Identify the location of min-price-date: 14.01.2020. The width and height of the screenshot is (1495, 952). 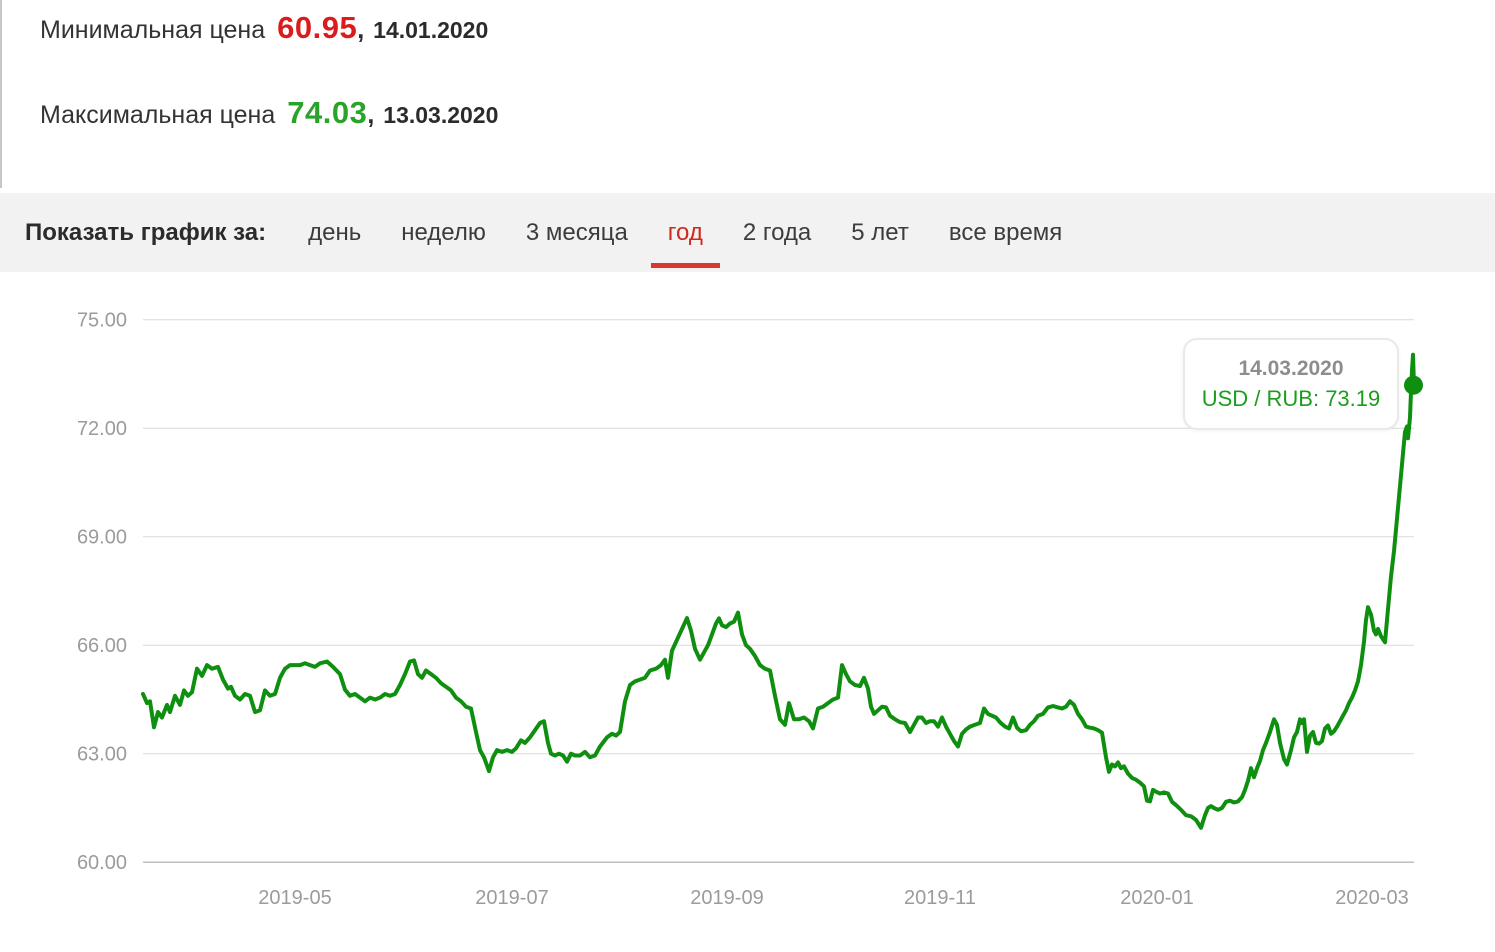
(431, 30).